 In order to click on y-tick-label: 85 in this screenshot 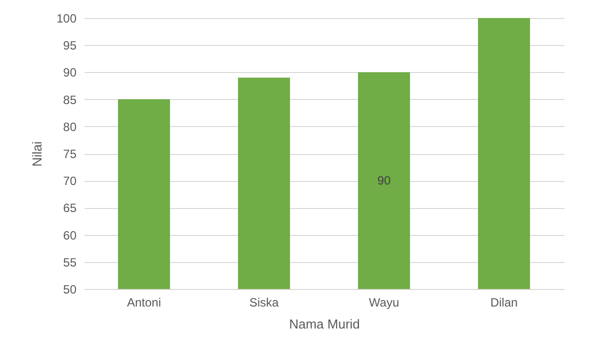, I will do `click(70, 99)`.